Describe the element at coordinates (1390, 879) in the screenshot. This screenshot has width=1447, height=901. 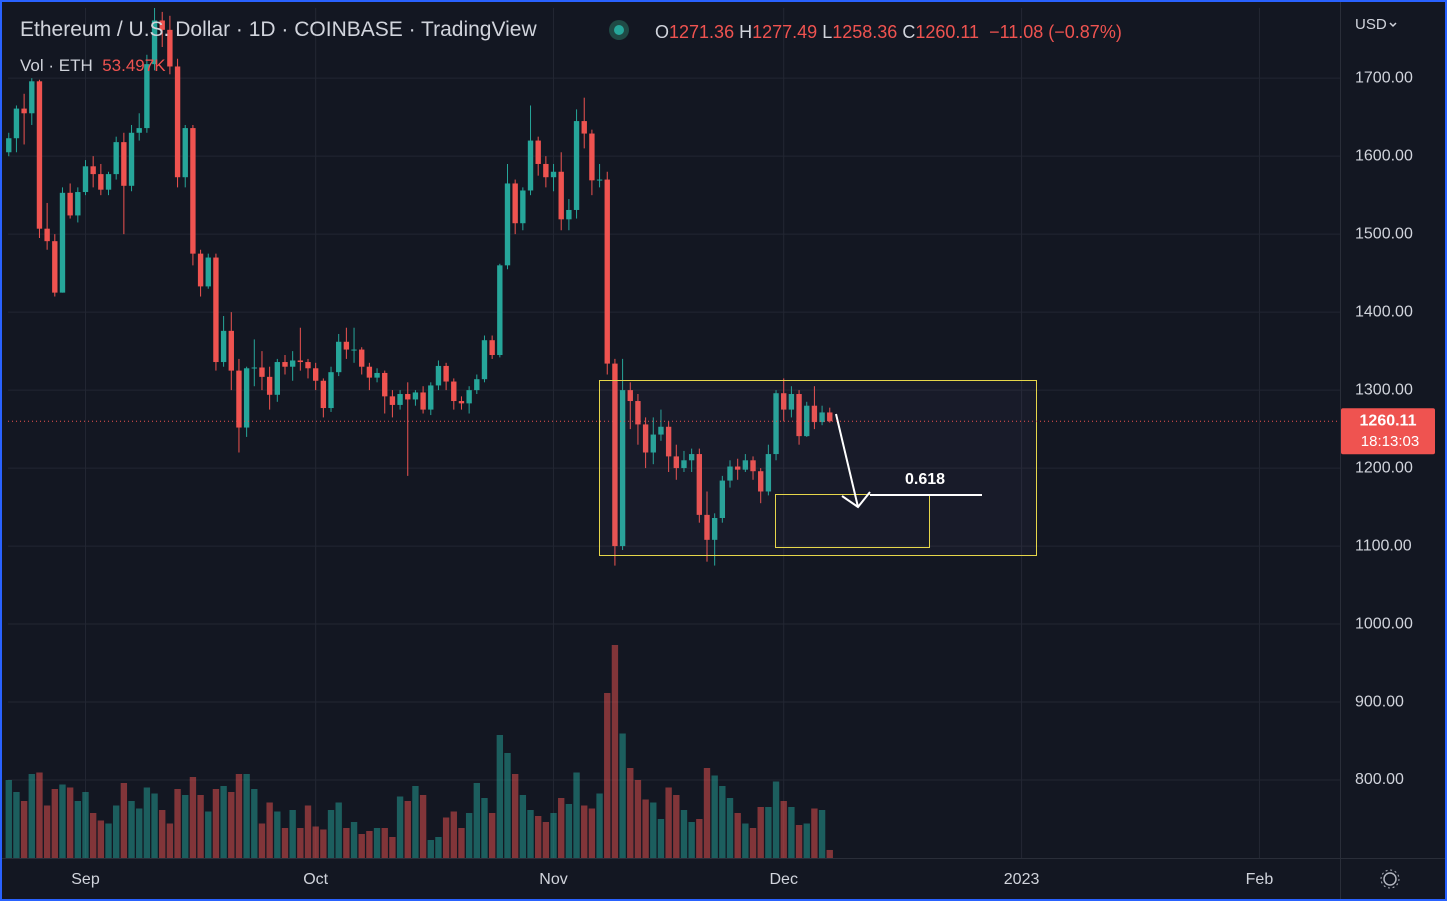
I see `settings-icon` at that location.